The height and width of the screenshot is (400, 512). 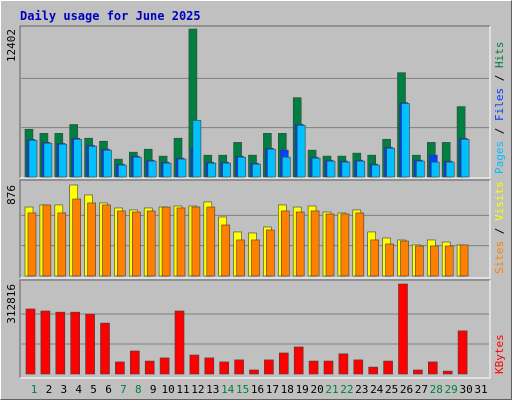 What do you see at coordinates (361, 389) in the screenshot?
I see `x-tick-label: 23` at bounding box center [361, 389].